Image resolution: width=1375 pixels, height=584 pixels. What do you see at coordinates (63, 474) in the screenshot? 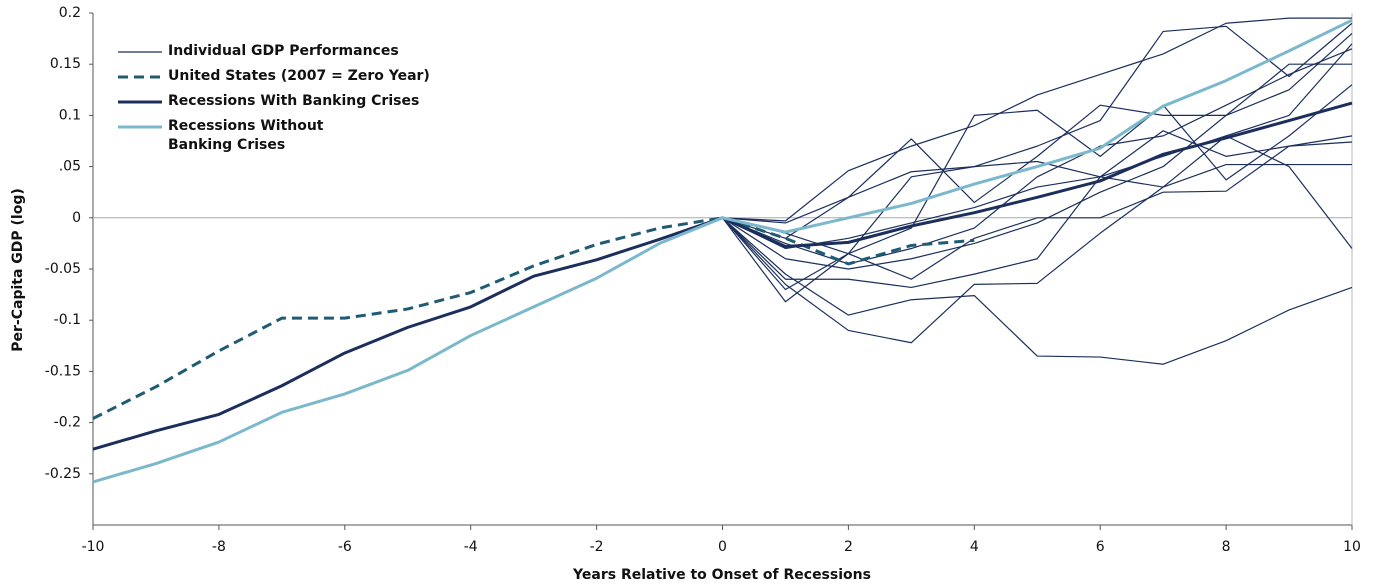
I see `y-tick-label: -0.25` at bounding box center [63, 474].